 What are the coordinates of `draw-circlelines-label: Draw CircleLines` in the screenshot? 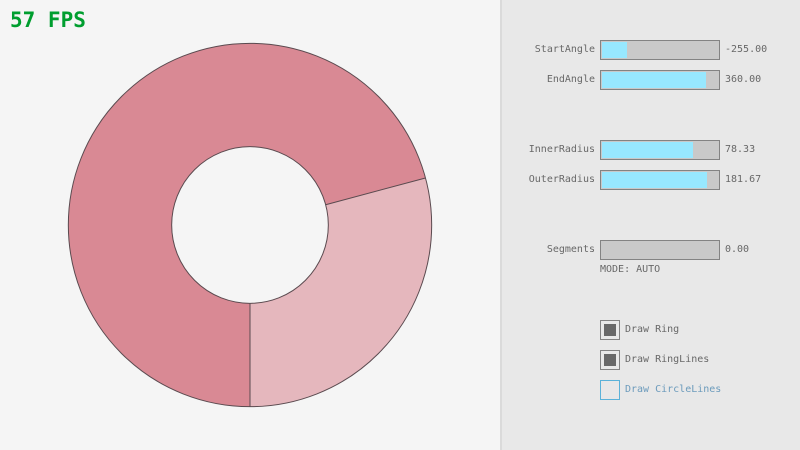 It's located at (673, 389).